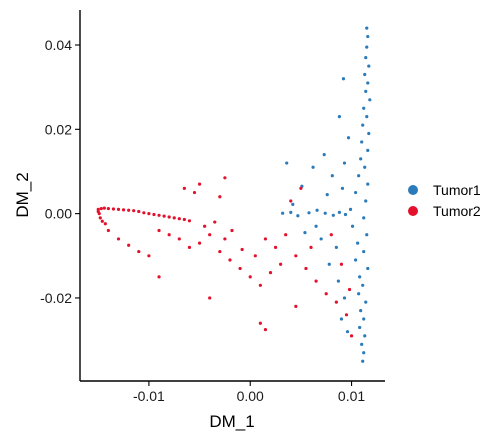 The image size is (497, 435). What do you see at coordinates (231, 421) in the screenshot?
I see `x-axis-title: DM_1` at bounding box center [231, 421].